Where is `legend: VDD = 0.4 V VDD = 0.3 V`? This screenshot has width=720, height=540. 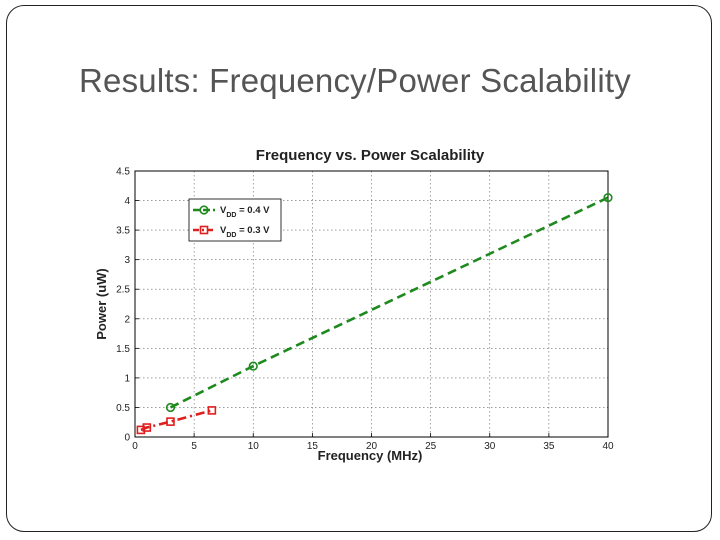
legend: VDD = 0.4 V VDD = 0.3 V is located at coordinates (235, 220).